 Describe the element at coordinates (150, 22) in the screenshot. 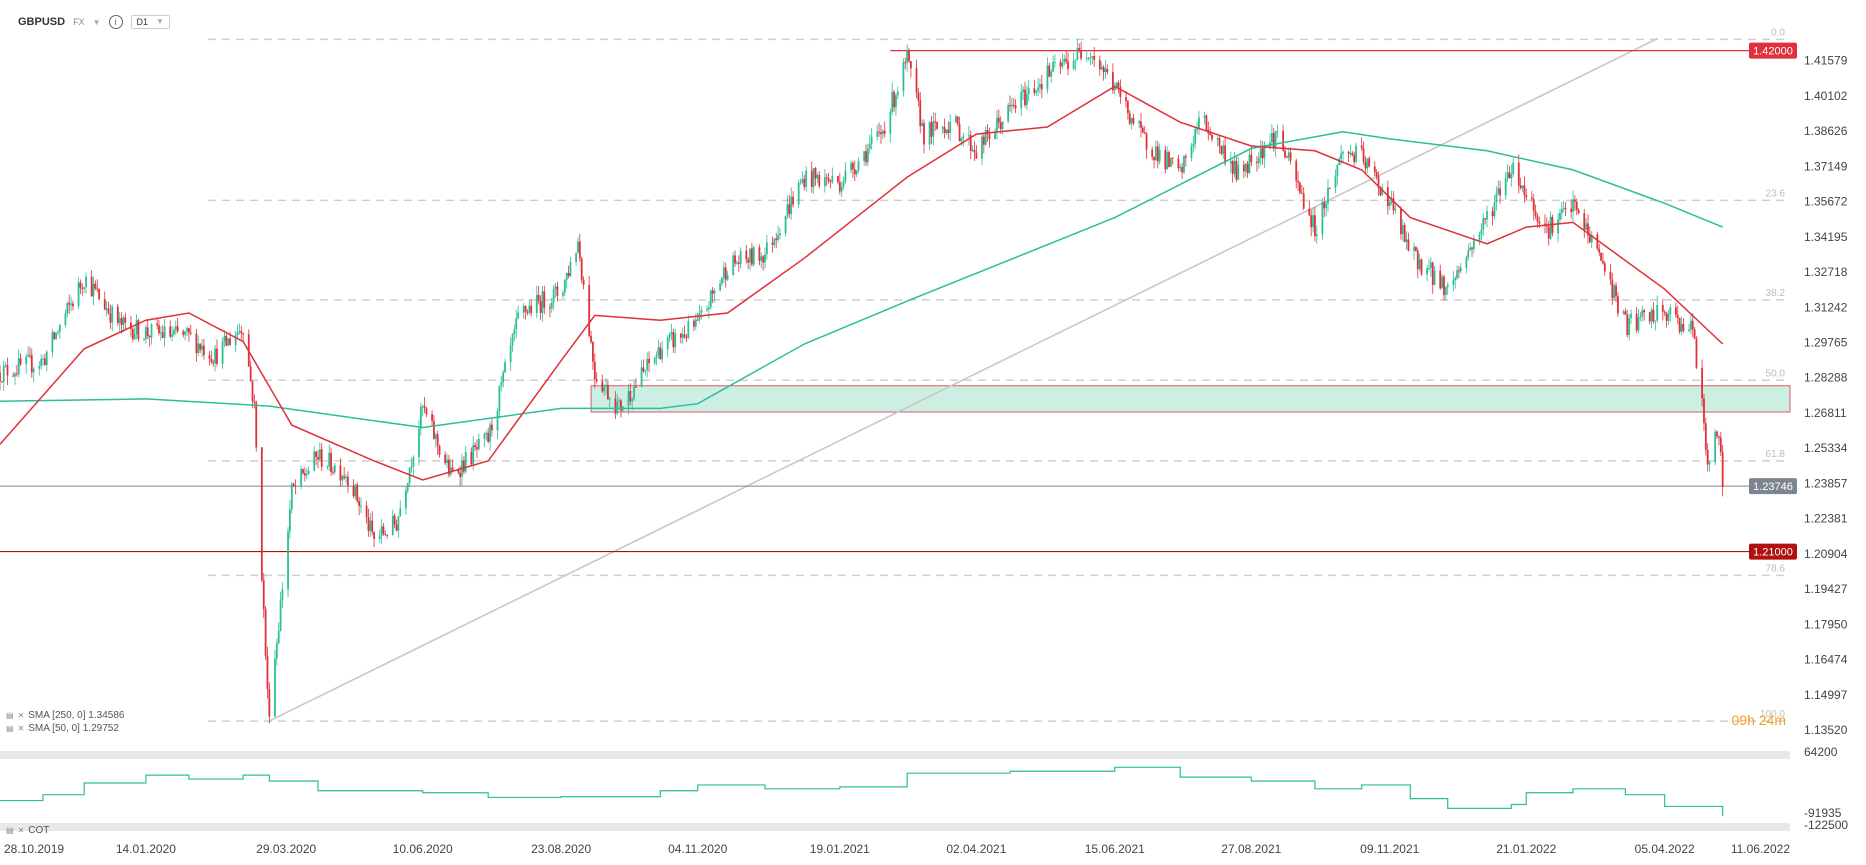

I see `timeframe-select: D1 ▼` at that location.